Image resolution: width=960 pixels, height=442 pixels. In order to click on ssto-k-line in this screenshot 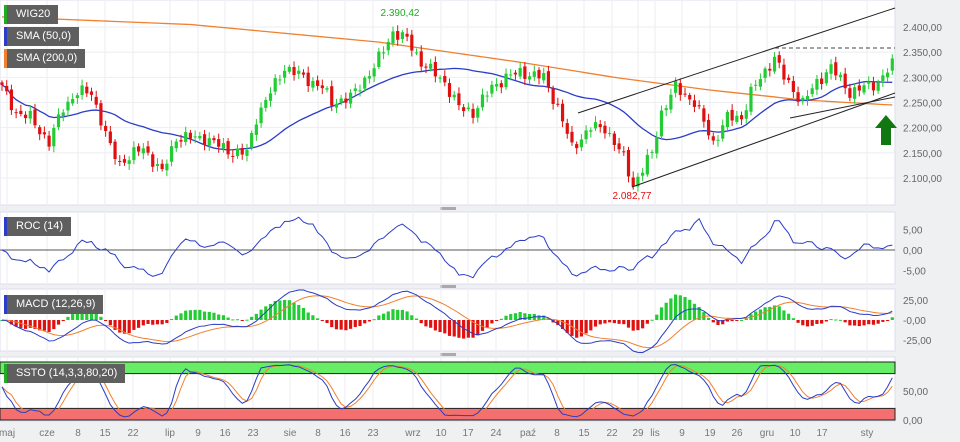, I will do `click(447, 390)`.